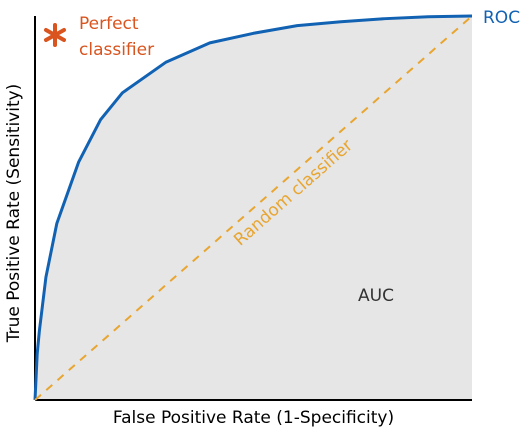 This screenshot has height=433, width=525. I want to click on perfect-label: Perfect, so click(109, 24).